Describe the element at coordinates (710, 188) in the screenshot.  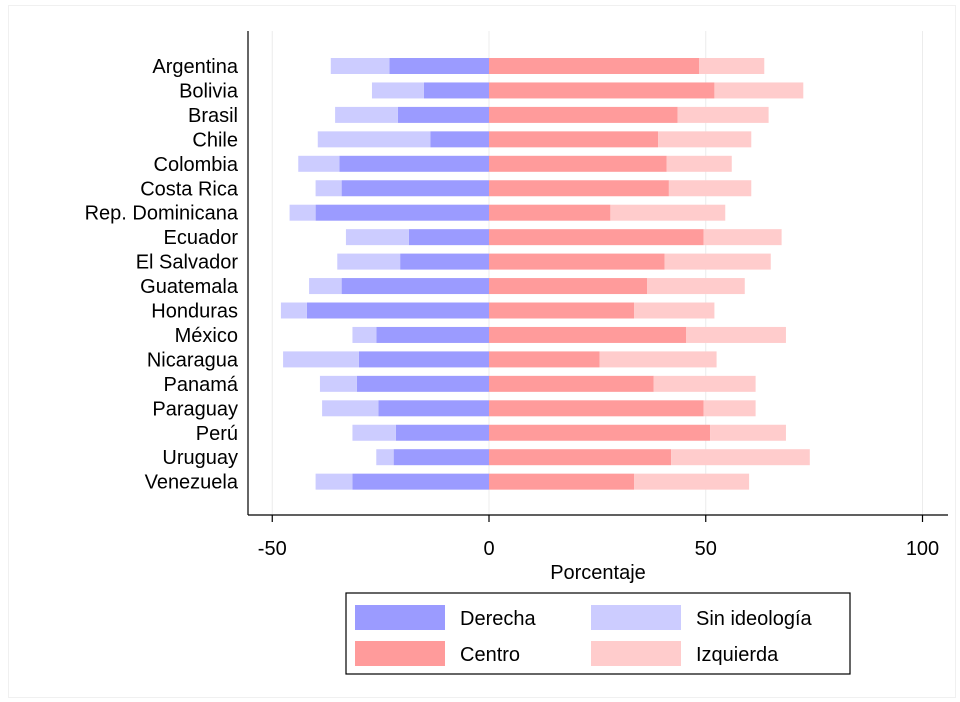
I see `bar-izquierda-costa-rica` at that location.